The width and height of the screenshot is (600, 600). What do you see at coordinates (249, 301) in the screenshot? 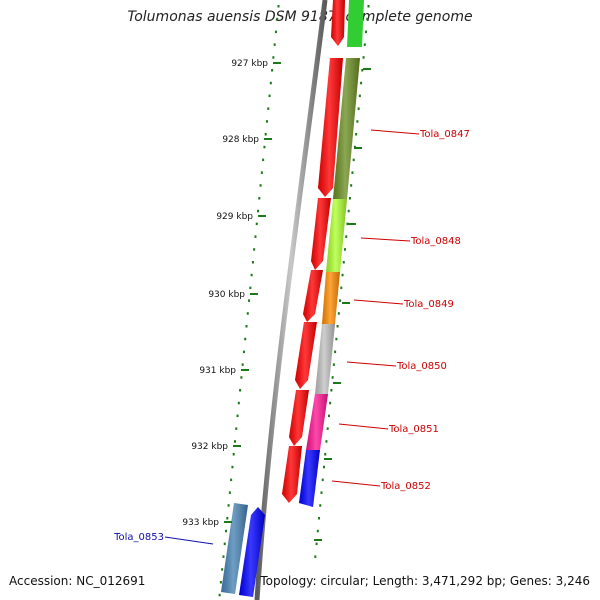
I see `outer-dotted-track` at bounding box center [249, 301].